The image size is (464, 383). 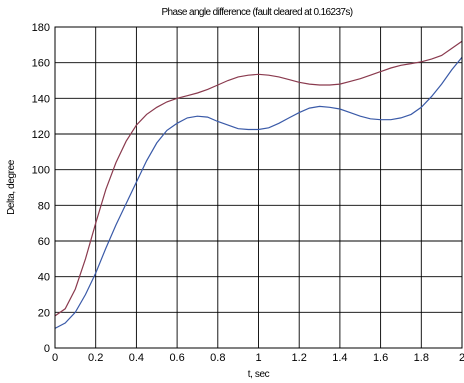 I want to click on y-tick-label: 140, so click(x=41, y=99).